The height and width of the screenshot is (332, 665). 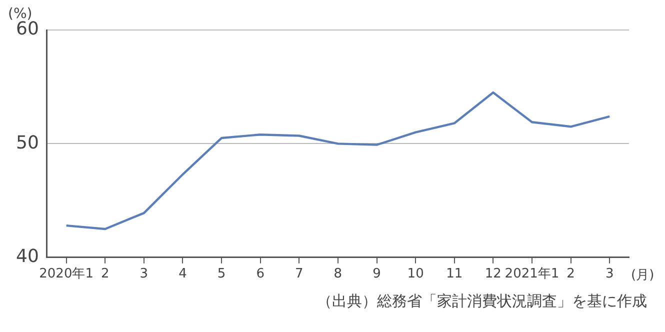 What do you see at coordinates (27, 257) in the screenshot?
I see `y-tick-label: 40` at bounding box center [27, 257].